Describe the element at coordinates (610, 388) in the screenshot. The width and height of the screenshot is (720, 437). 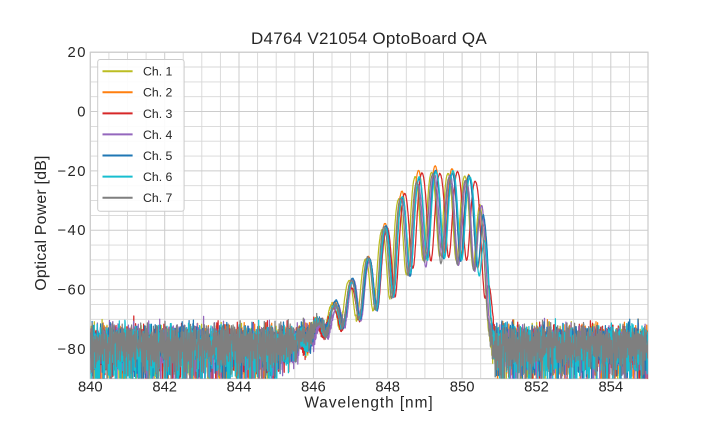
I see `svg-text: 854` at that location.